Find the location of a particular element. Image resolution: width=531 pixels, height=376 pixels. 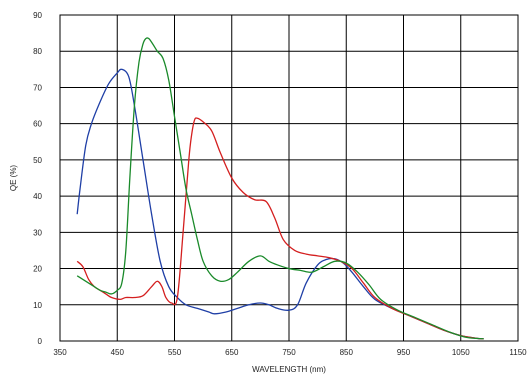

y-tick-label: 30 is located at coordinates (37, 232).